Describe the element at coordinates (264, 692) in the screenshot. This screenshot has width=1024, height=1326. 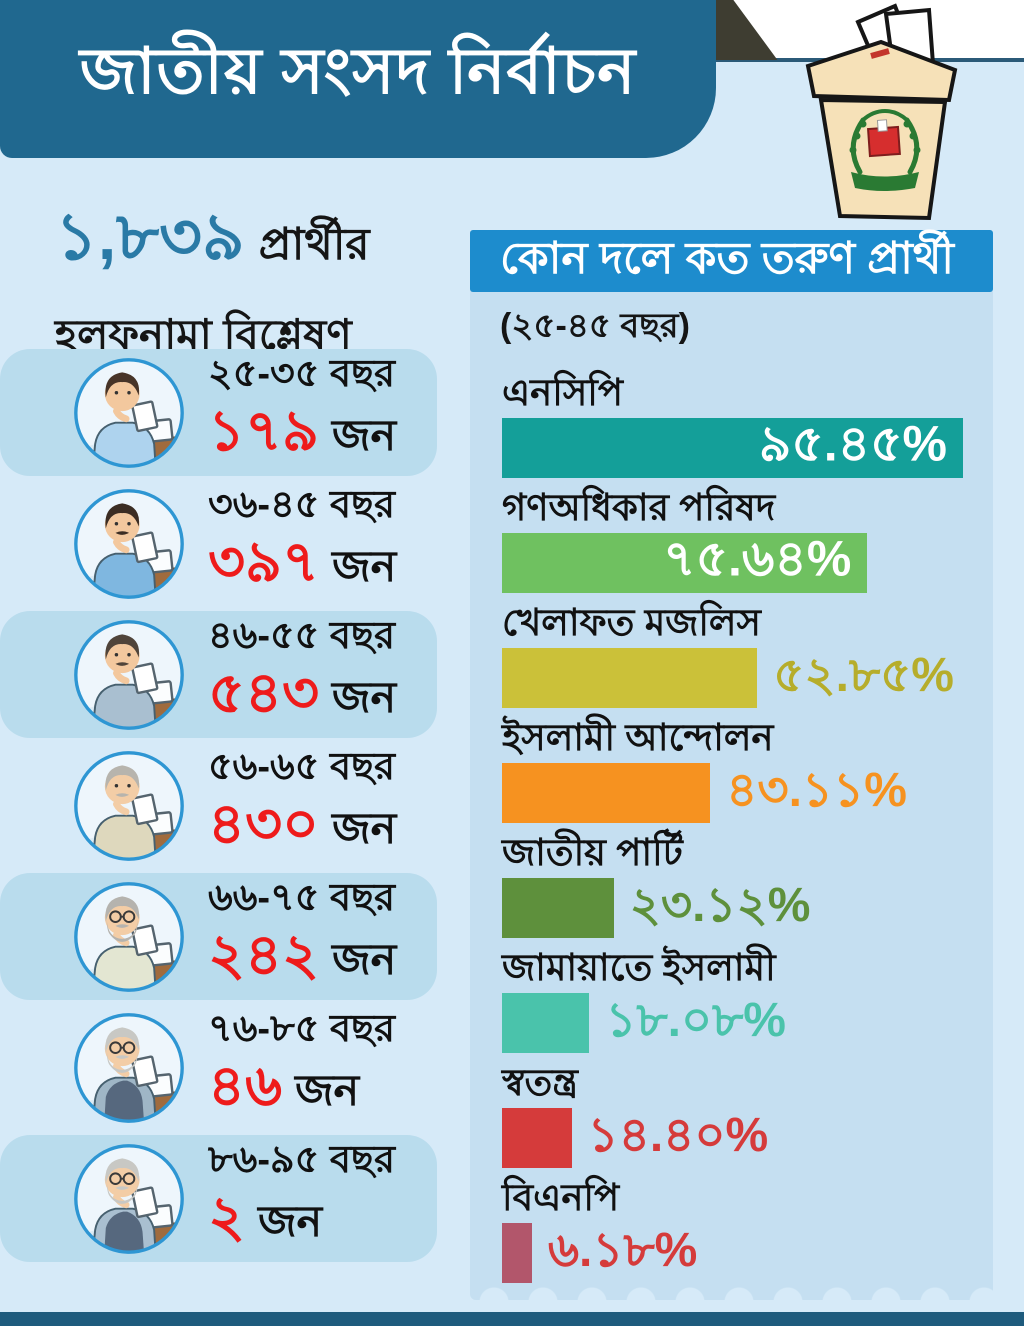
I see `candidate-count: ৫৪৩` at that location.